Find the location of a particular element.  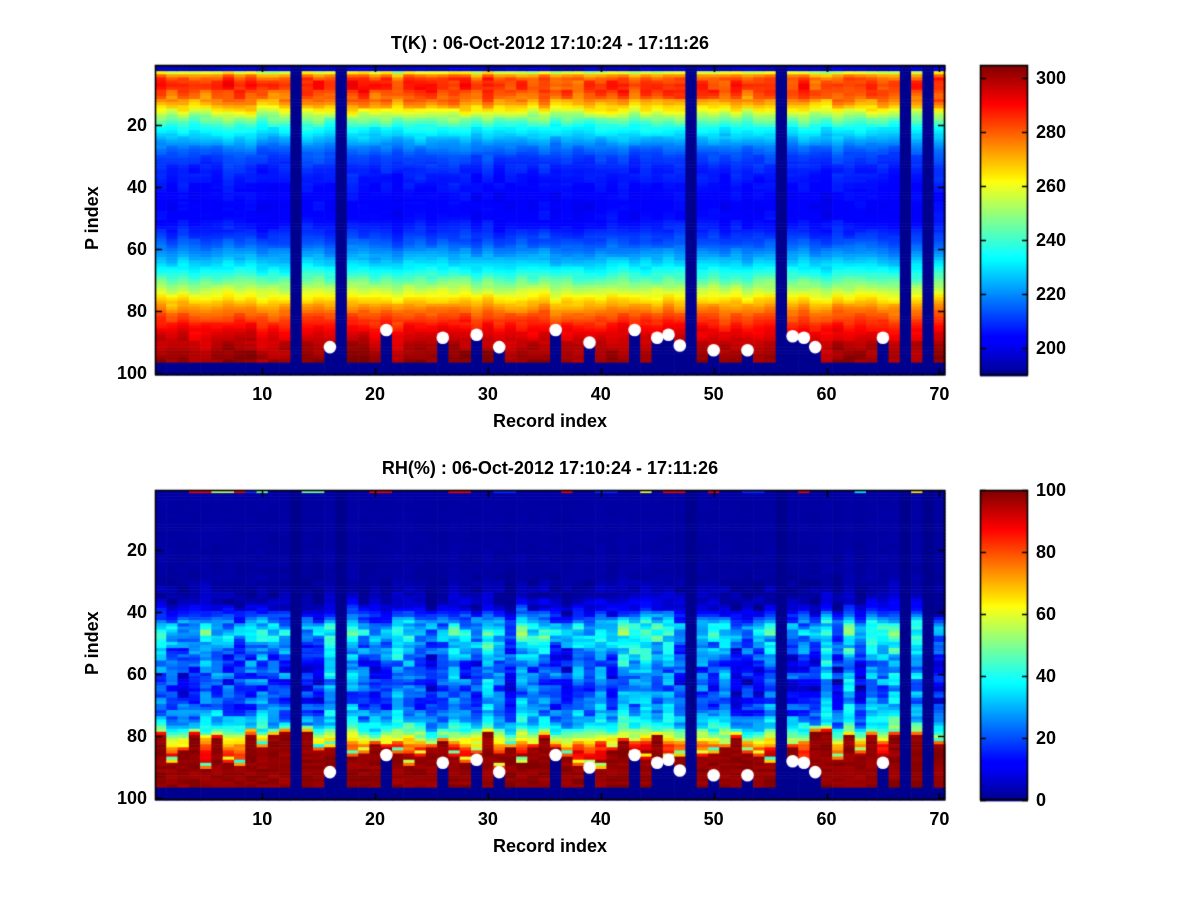

humidity-x-axis-label: Record index is located at coordinates (550, 846).